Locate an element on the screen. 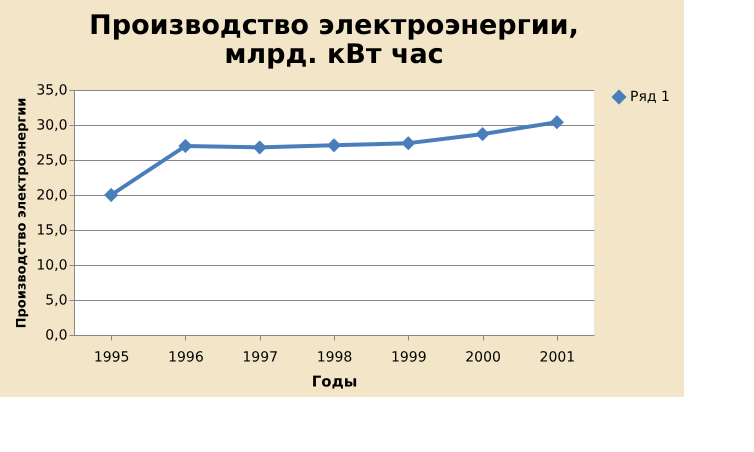 This screenshot has height=452, width=754. y-tick-label: 10,0 is located at coordinates (52, 266).